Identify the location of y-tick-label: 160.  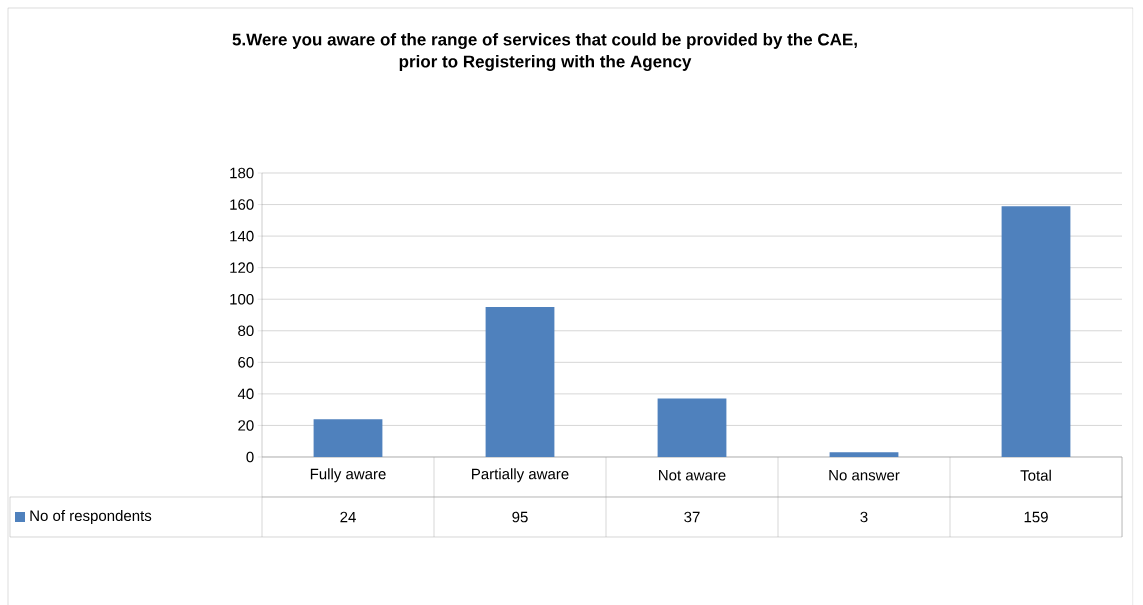
(242, 204).